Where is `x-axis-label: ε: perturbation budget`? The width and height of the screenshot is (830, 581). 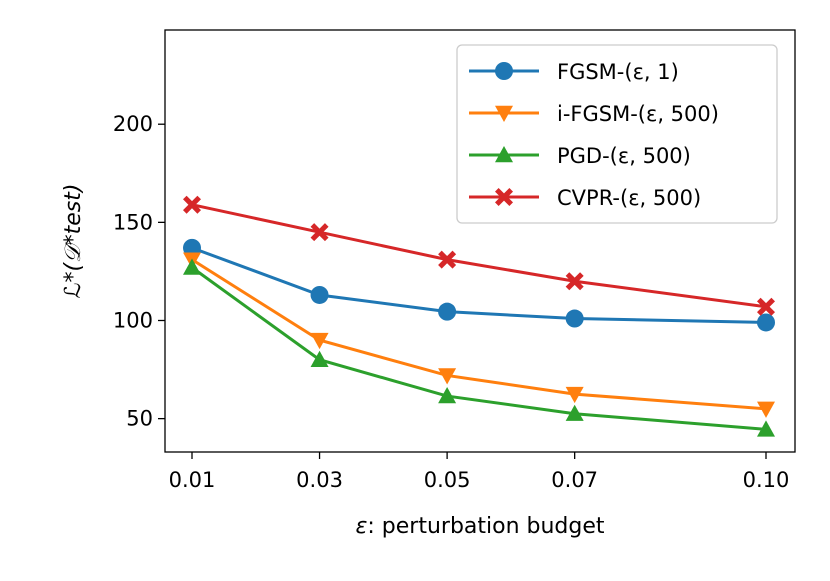 x-axis-label: ε: perturbation budget is located at coordinates (479, 526).